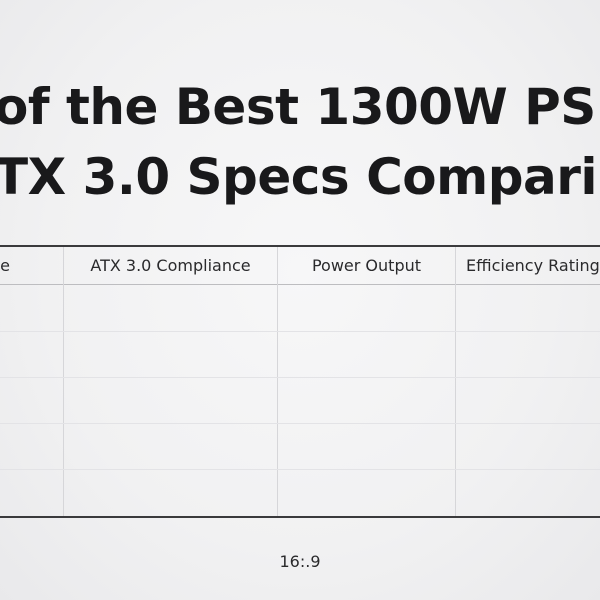  What do you see at coordinates (170, 265) in the screenshot?
I see `column-header-atx-compliance: ATX 3.0 Compliance` at bounding box center [170, 265].